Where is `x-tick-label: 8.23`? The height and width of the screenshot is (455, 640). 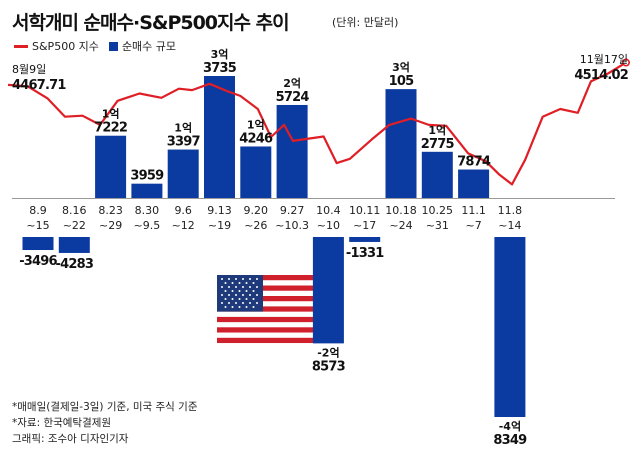 x-tick-label: 8.23 is located at coordinates (110, 210).